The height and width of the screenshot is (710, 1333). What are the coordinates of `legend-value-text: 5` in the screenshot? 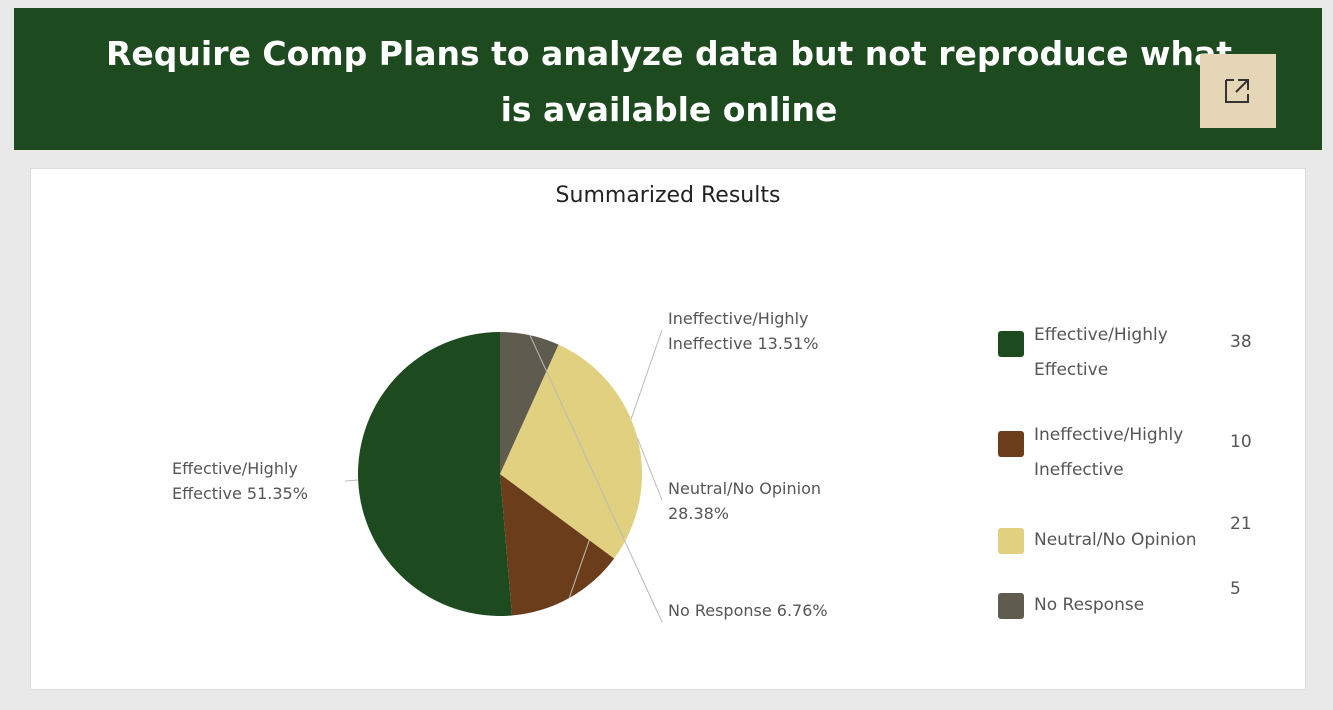 It's located at (1235, 589).